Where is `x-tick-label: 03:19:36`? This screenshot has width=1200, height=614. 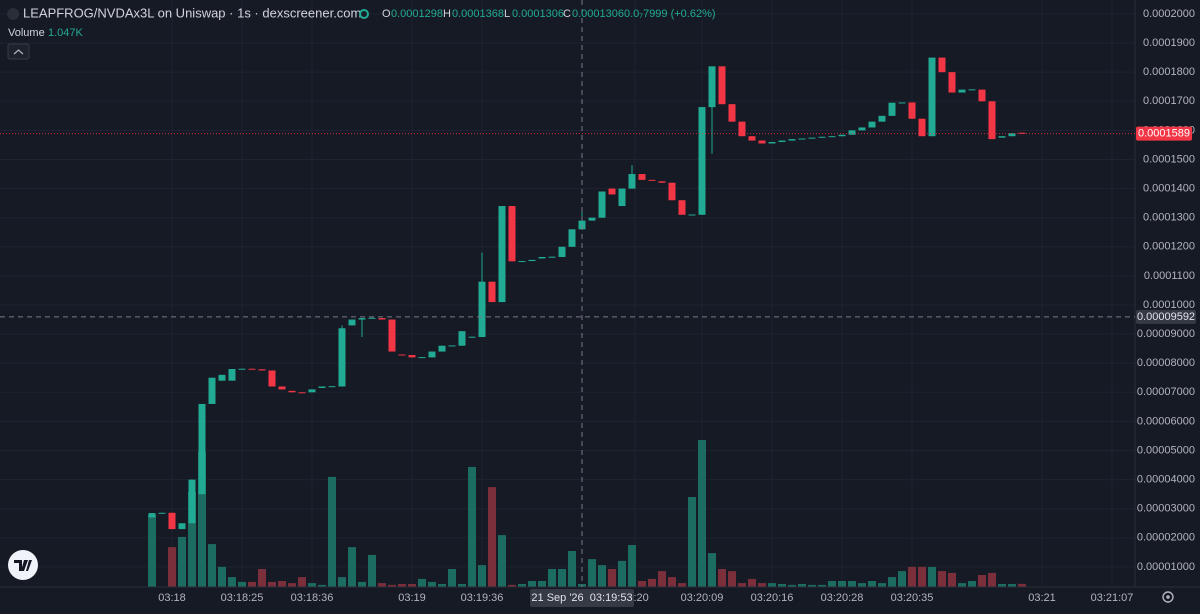 x-tick-label: 03:19:36 is located at coordinates (482, 598).